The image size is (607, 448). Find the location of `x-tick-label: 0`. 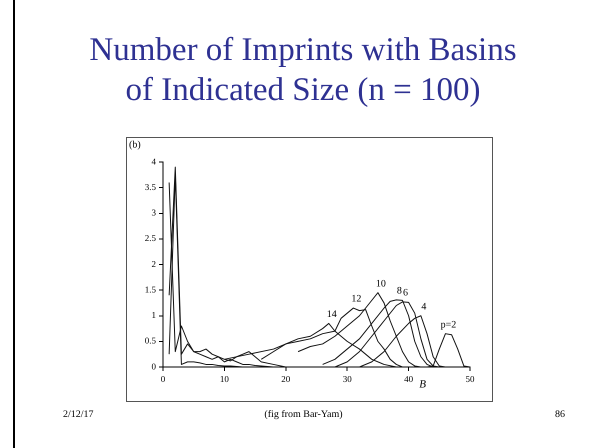

x-tick-label: 0 is located at coordinates (163, 379).